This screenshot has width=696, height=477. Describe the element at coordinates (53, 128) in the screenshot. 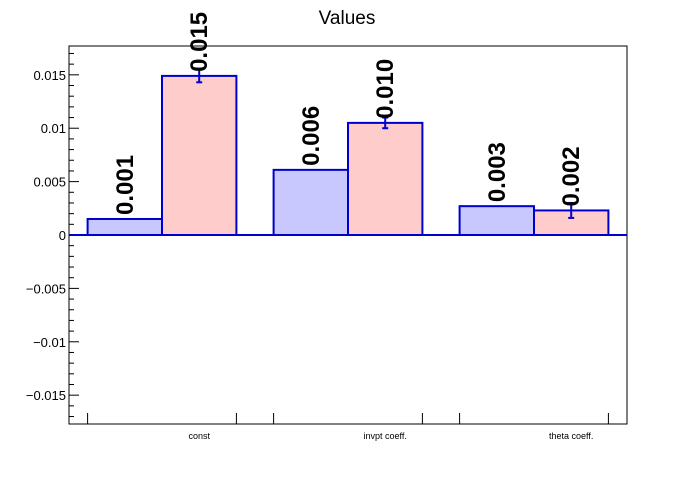

I see `y-tick-label: 0.01` at that location.